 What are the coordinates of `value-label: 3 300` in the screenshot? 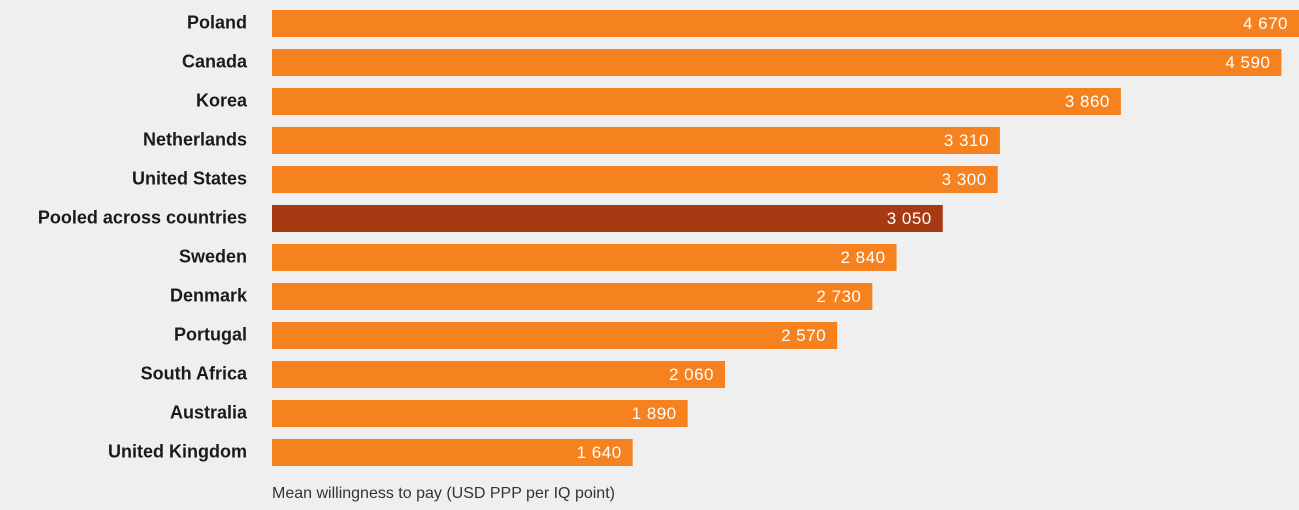 It's located at (964, 179).